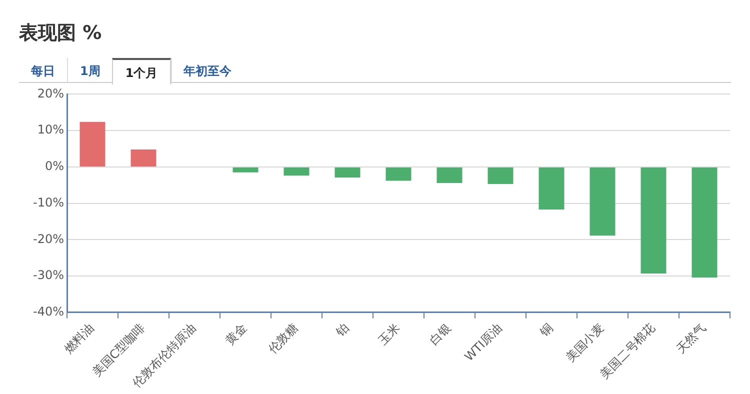 This screenshot has height=394, width=750. I want to click on y-tick-label: 0%, so click(54, 166).